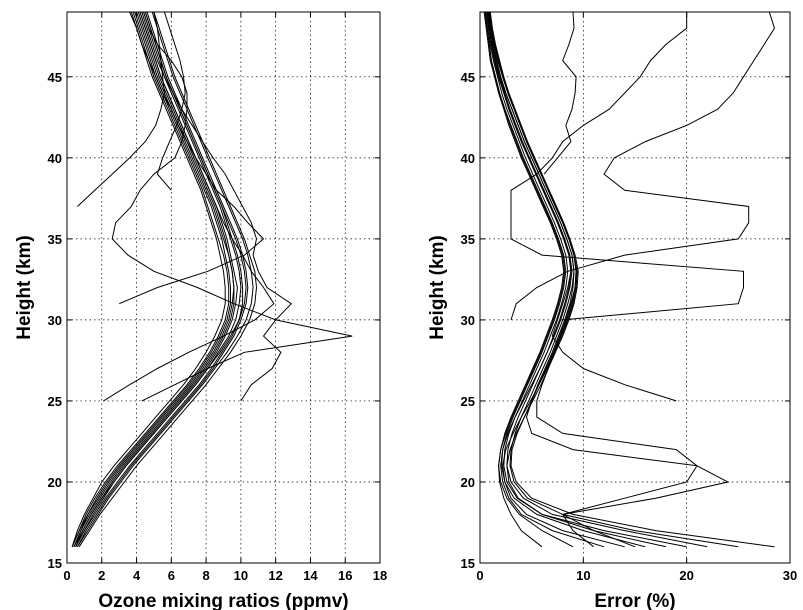 Image resolution: width=803 pixels, height=610 pixels. Describe the element at coordinates (101, 575) in the screenshot. I see `x-tick-label: 2` at that location.